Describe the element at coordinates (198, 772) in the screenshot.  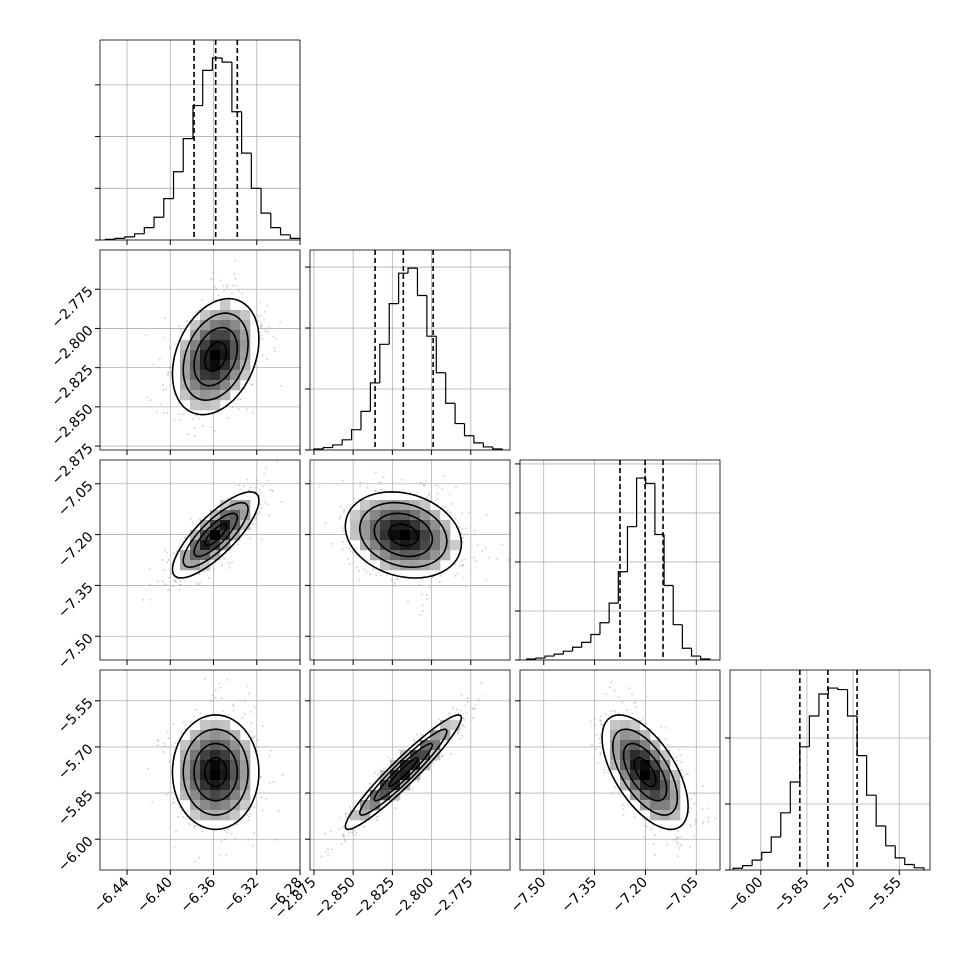
I see `panel` at that location.